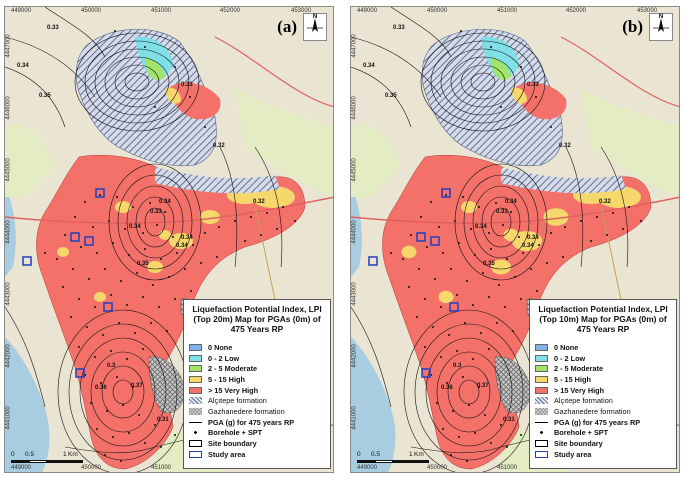 Image resolution: width=685 pixels, height=479 pixels. Describe the element at coordinates (8, 232) in the screenshot. I see `y-tick-label: 4444000` at that location.